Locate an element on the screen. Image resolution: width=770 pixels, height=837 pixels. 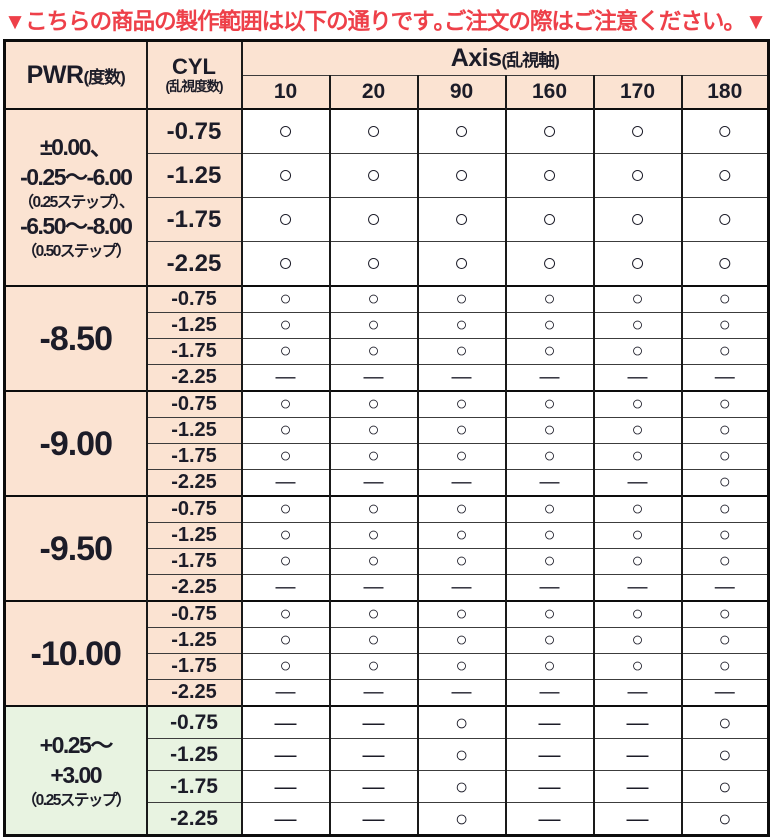
cyl-value-cell: -0.75 is located at coordinates (194, 404).